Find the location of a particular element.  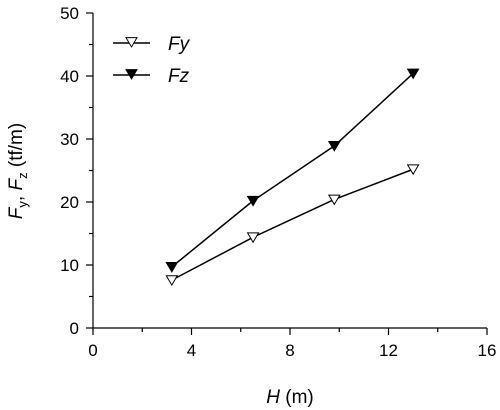

y-tick-label: 0 is located at coordinates (74, 328).